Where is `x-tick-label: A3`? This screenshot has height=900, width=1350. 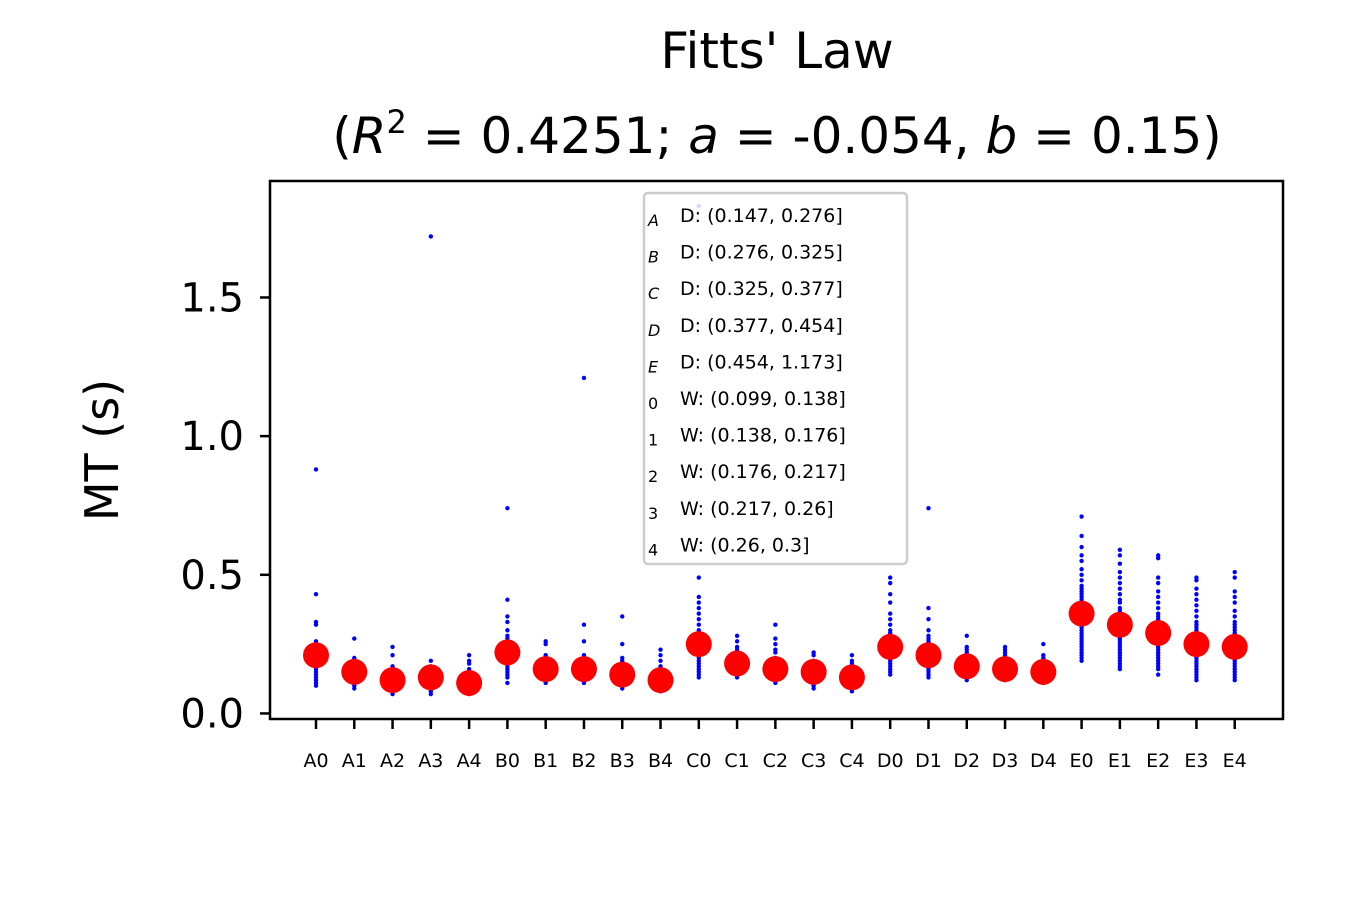
x-tick-label: A3 is located at coordinates (430, 761).